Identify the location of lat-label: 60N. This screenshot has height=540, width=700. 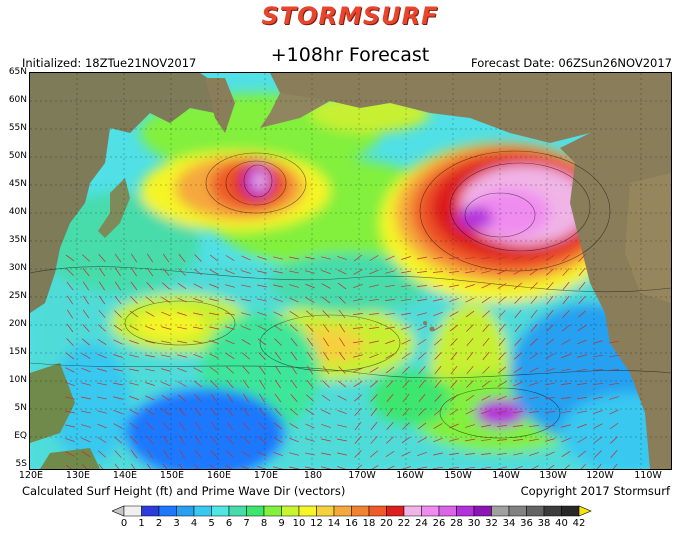
(17, 100).